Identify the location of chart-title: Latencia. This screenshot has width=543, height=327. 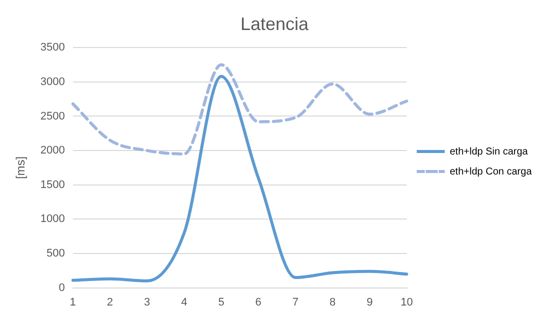
(275, 24).